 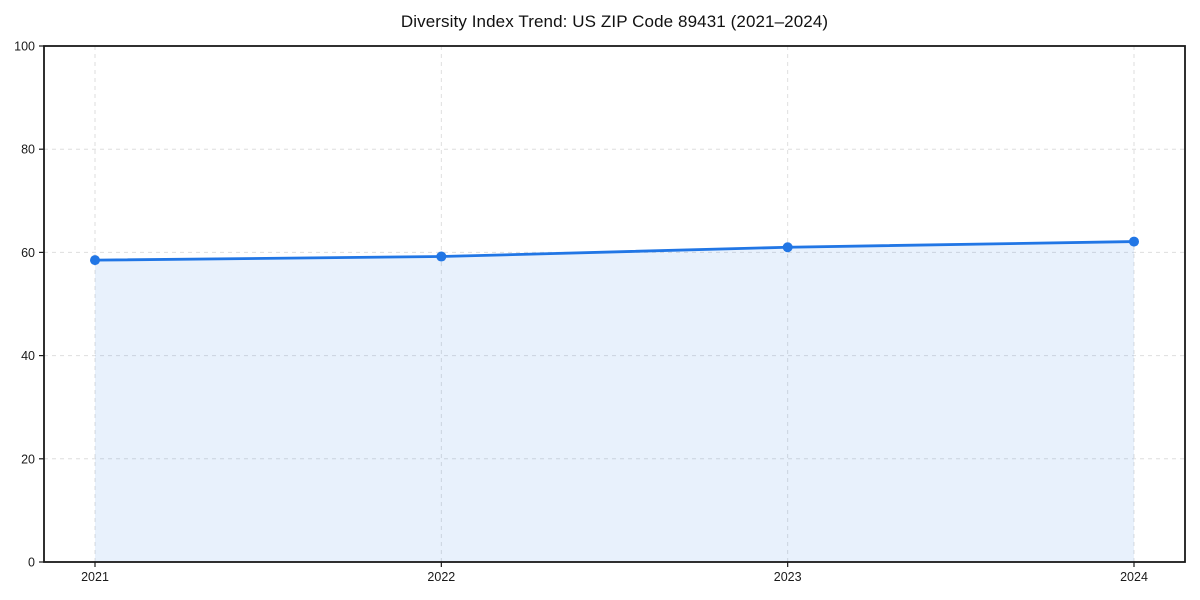 What do you see at coordinates (28, 356) in the screenshot?
I see `y-tick-label: 40` at bounding box center [28, 356].